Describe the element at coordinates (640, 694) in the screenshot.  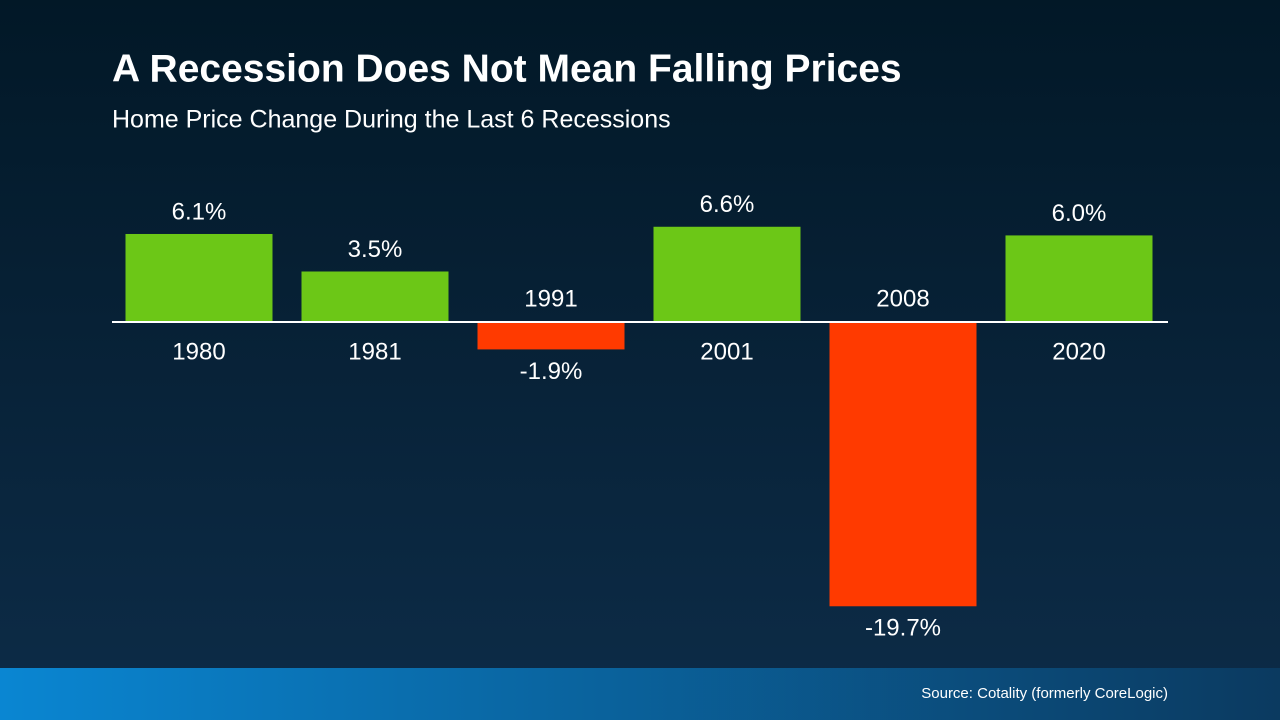
I see `footer-band` at that location.